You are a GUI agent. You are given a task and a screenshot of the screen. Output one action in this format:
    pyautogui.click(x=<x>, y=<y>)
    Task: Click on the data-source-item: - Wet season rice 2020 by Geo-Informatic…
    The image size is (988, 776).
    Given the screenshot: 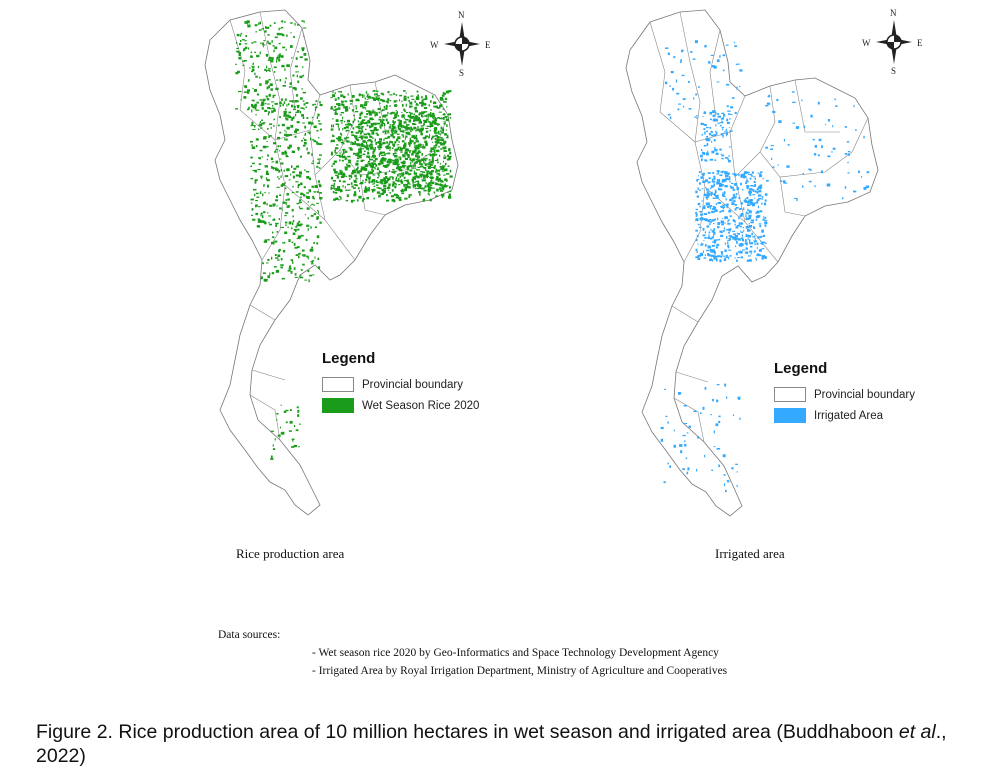 What is the action you would take?
    pyautogui.click(x=515, y=653)
    